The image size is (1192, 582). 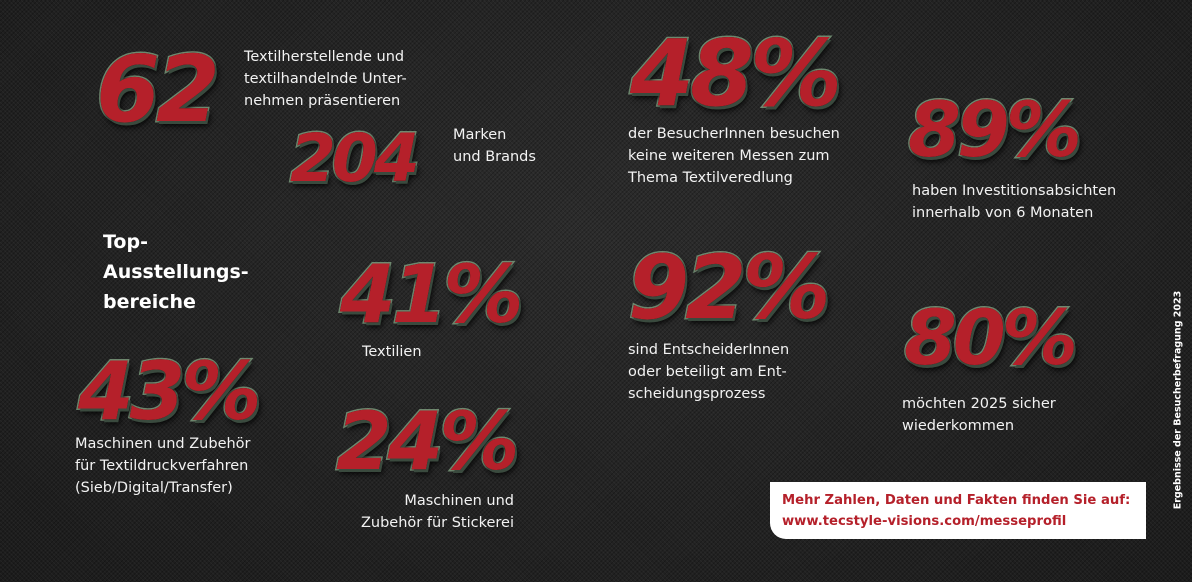 I want to click on stat-number-92: 92%, so click(x=730, y=287).